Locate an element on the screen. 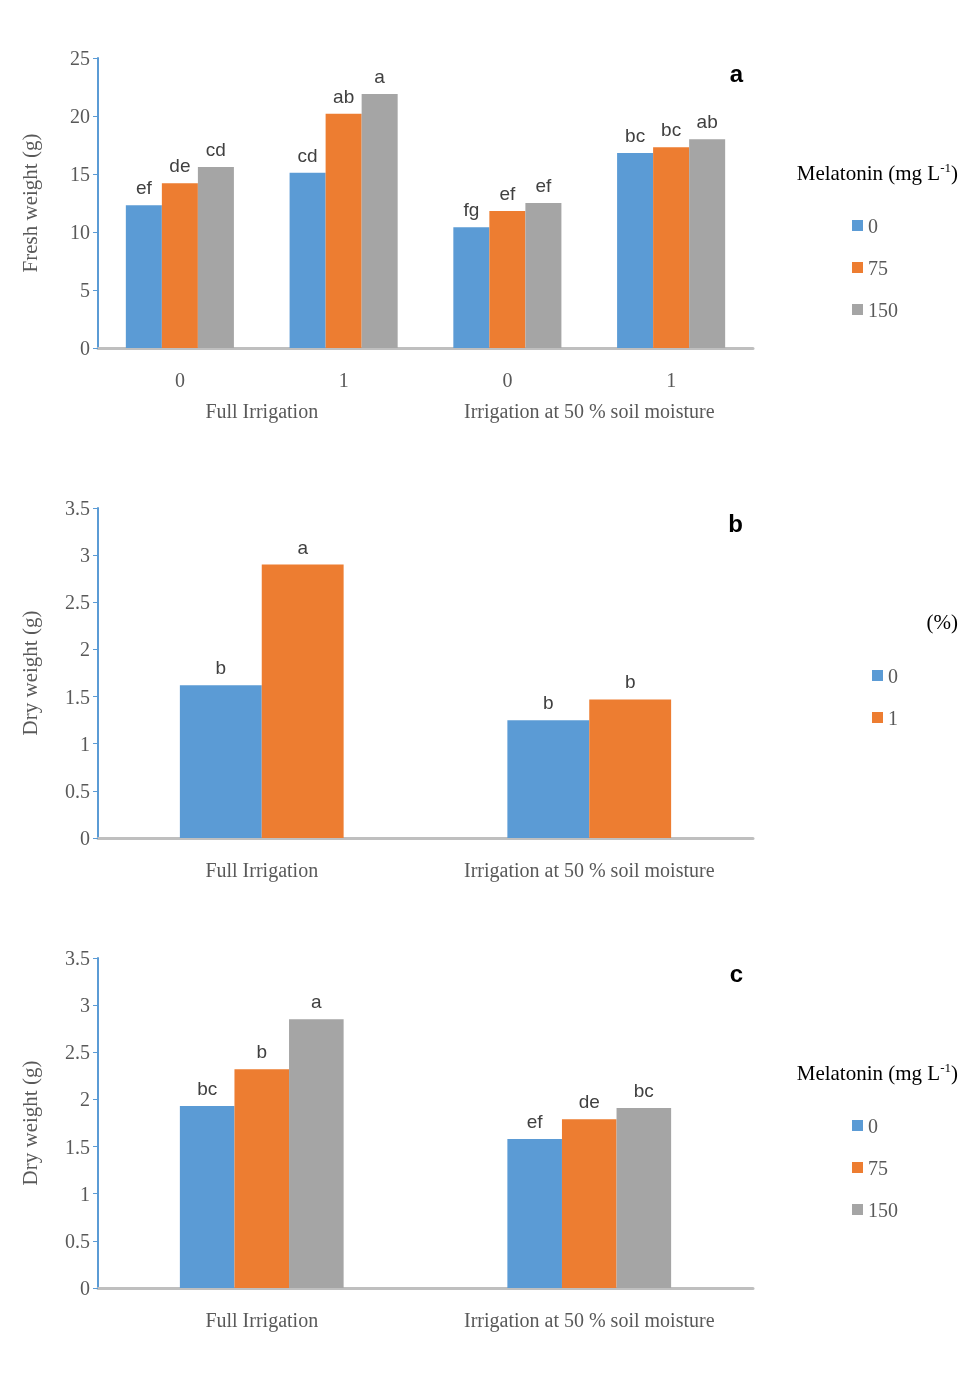 Image resolution: width=971 pixels, height=1385 pixels. legend-title: (%) is located at coordinates (942, 621).